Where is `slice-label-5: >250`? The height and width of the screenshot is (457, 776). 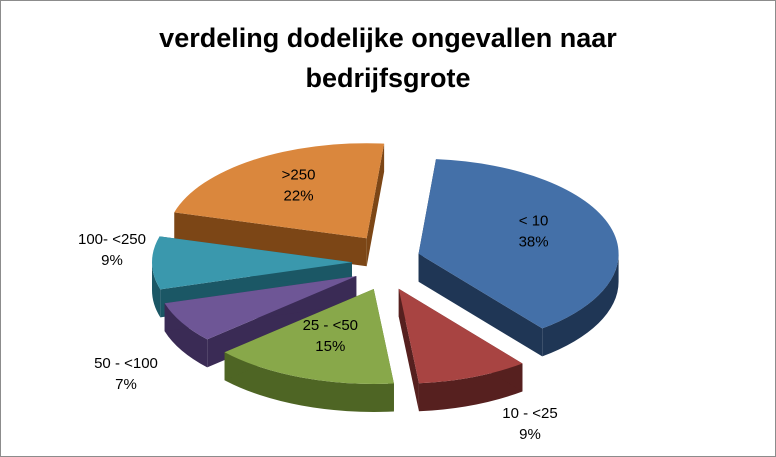 slice-label-5: >250 is located at coordinates (299, 174).